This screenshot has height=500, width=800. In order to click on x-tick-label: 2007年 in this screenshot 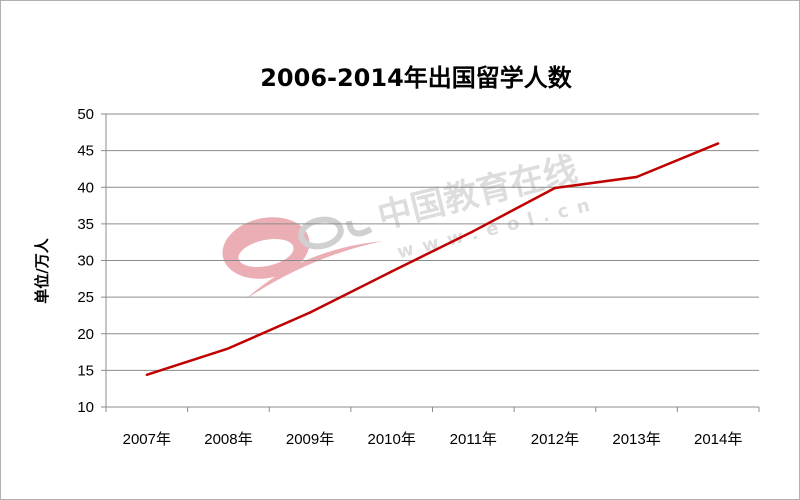, I will do `click(147, 439)`.